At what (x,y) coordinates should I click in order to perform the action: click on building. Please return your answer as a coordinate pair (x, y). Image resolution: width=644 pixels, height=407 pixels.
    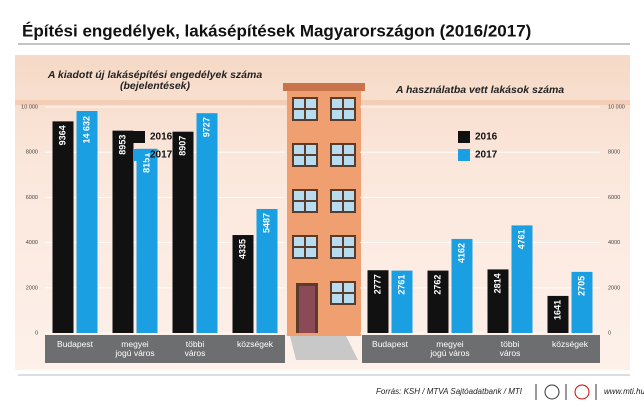
    Looking at the image, I should click on (324, 221).